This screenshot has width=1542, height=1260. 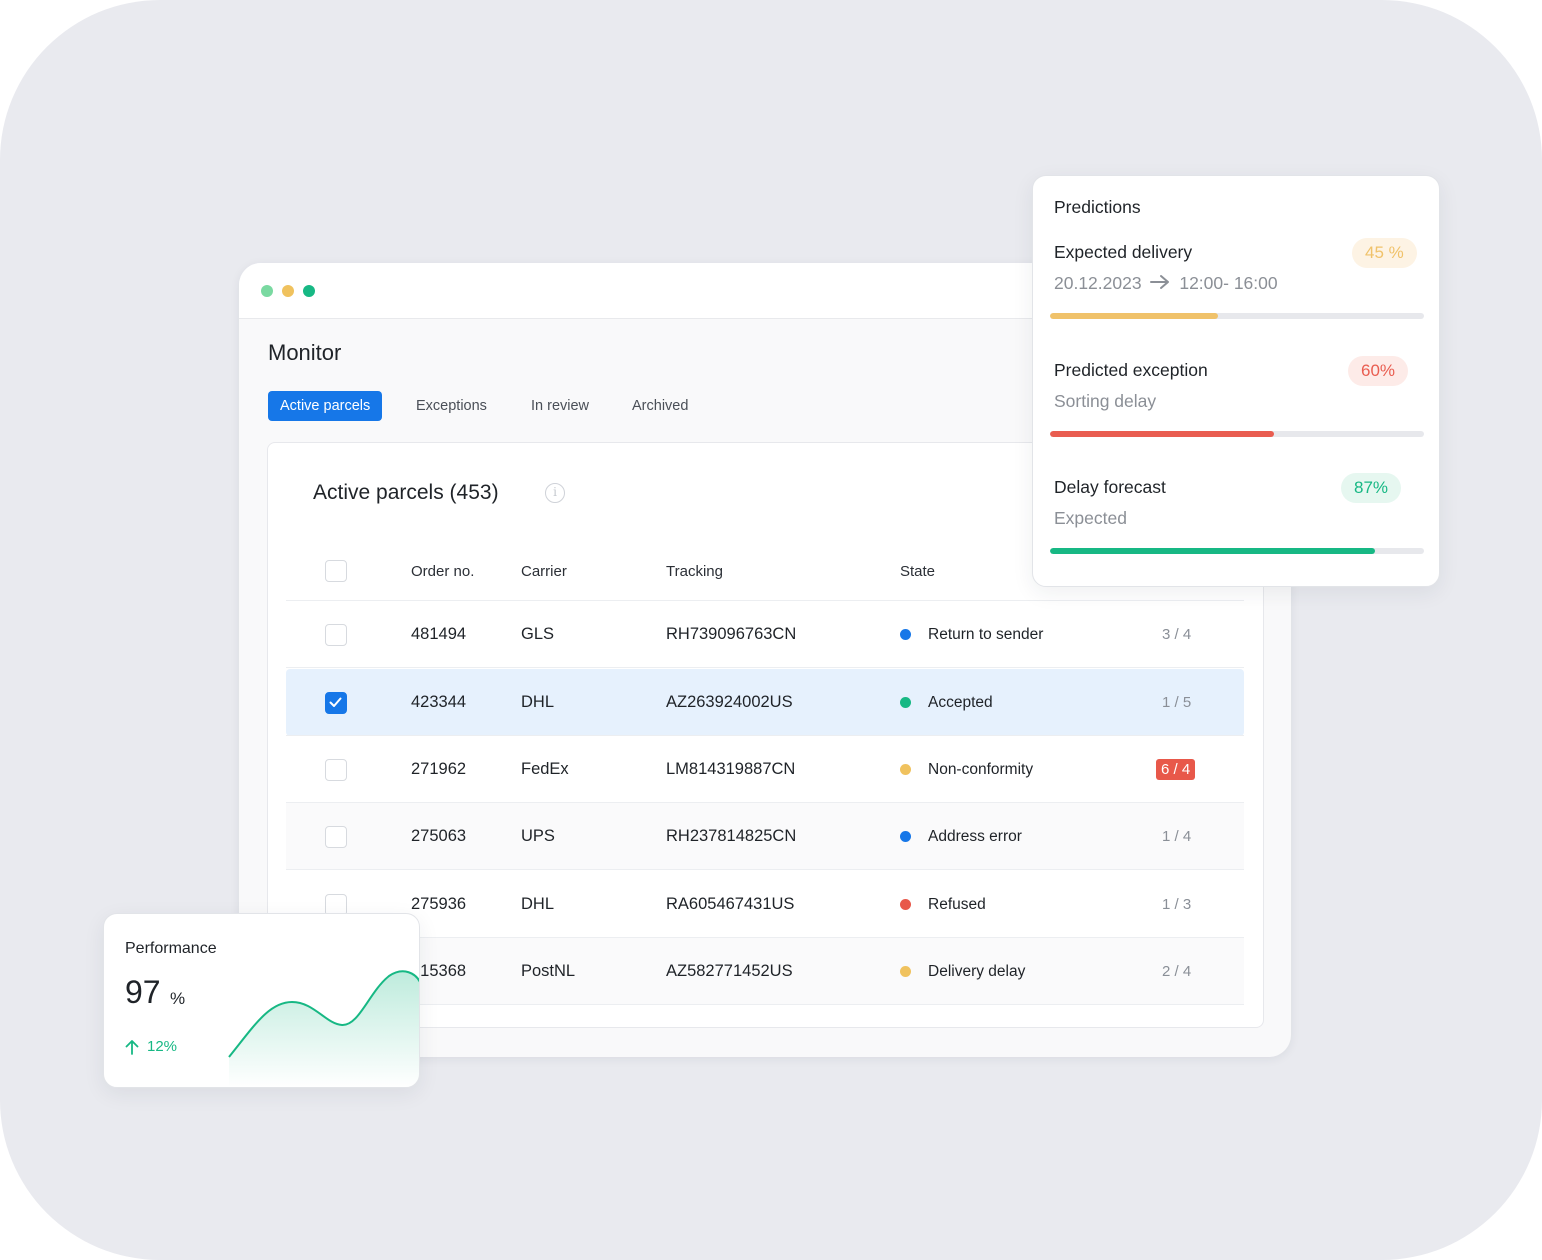 What do you see at coordinates (1110, 487) in the screenshot?
I see `prediction-label: Delay forecast` at bounding box center [1110, 487].